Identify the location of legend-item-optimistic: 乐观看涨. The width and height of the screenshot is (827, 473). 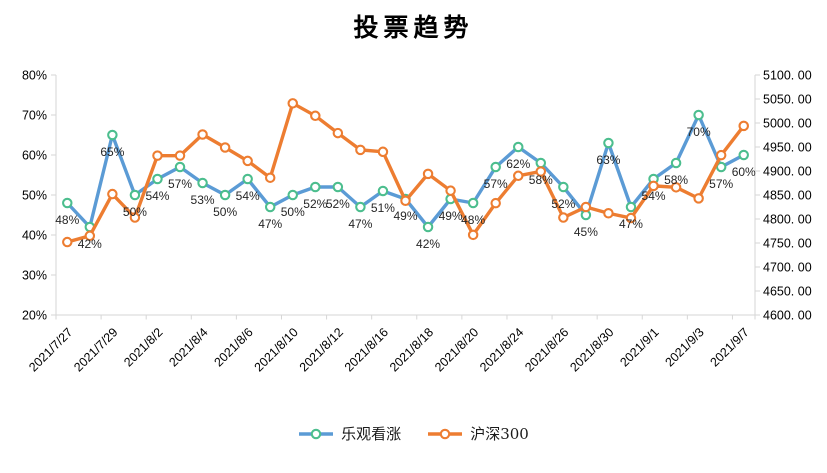
(349, 433).